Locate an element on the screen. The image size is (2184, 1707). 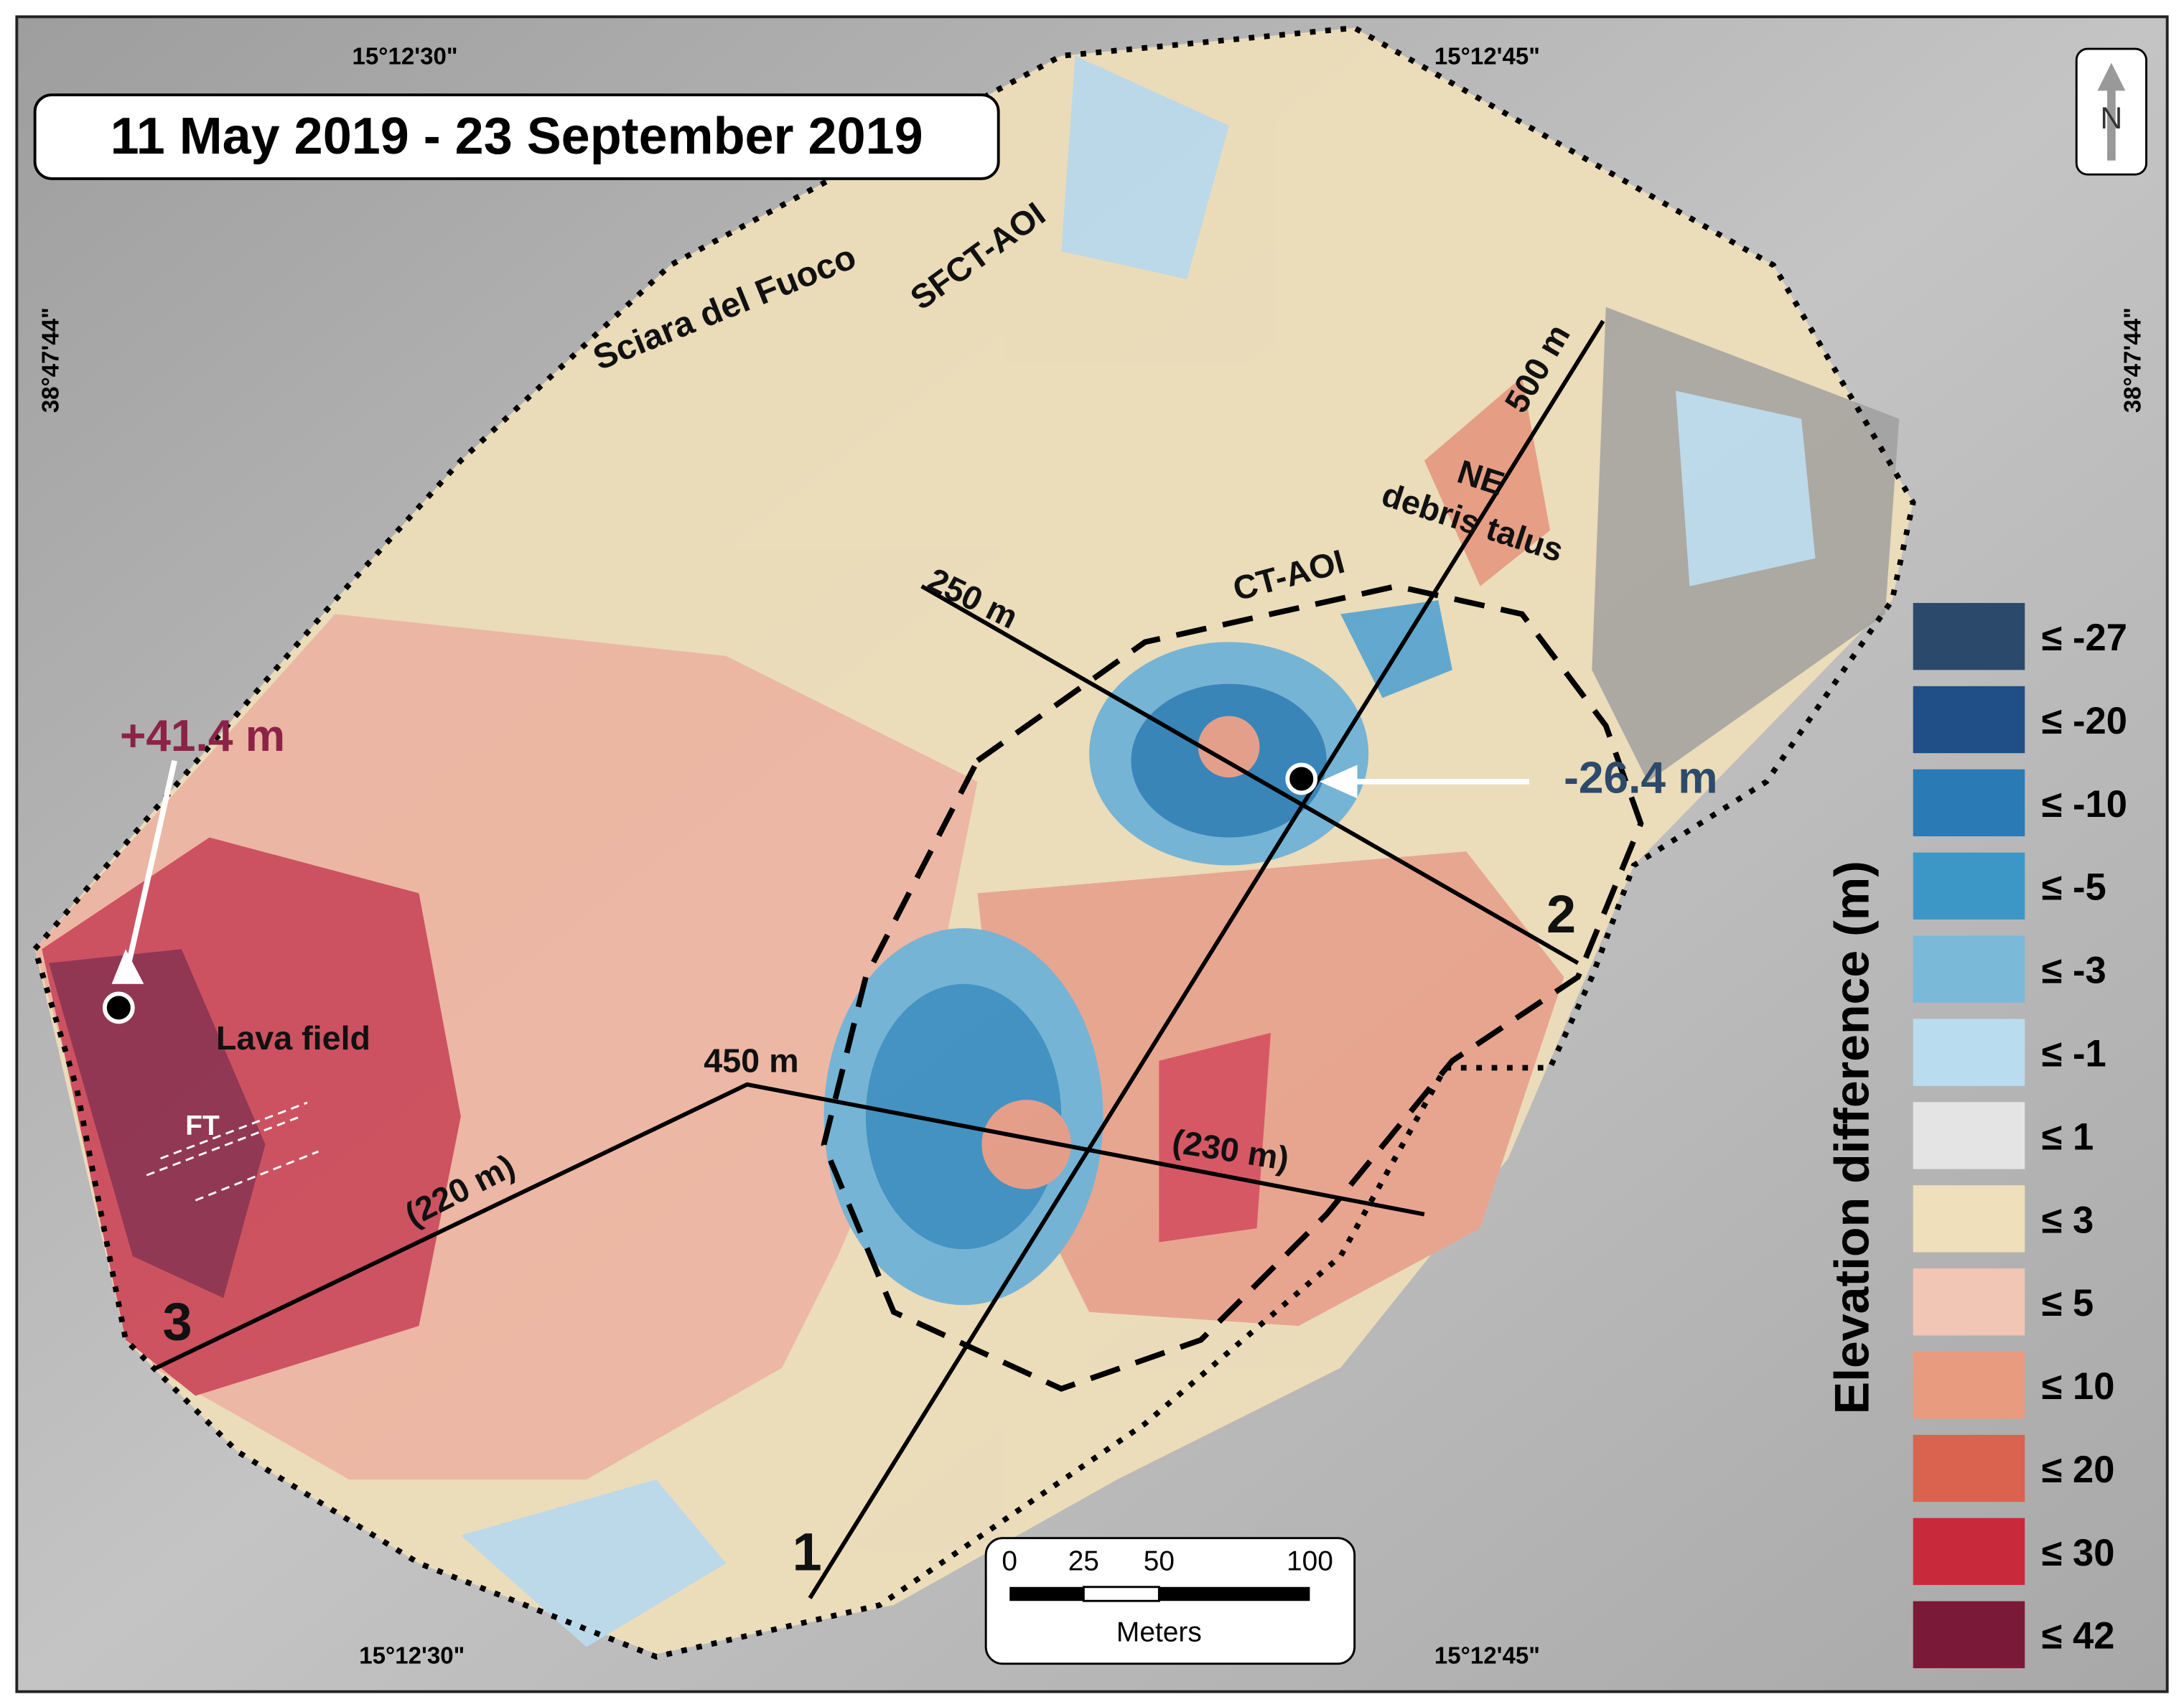
scale-tick-labels: 0 25 50 100 is located at coordinates (1167, 1560).